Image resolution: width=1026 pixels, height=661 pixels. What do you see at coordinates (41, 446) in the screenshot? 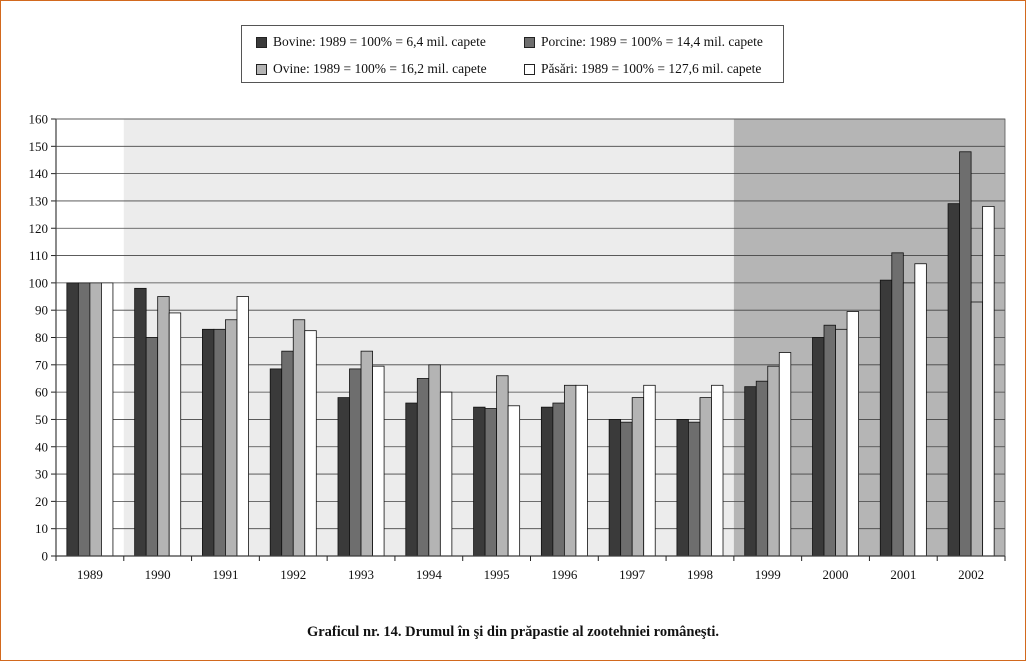
I see `y-tick-label: 40` at bounding box center [41, 446].